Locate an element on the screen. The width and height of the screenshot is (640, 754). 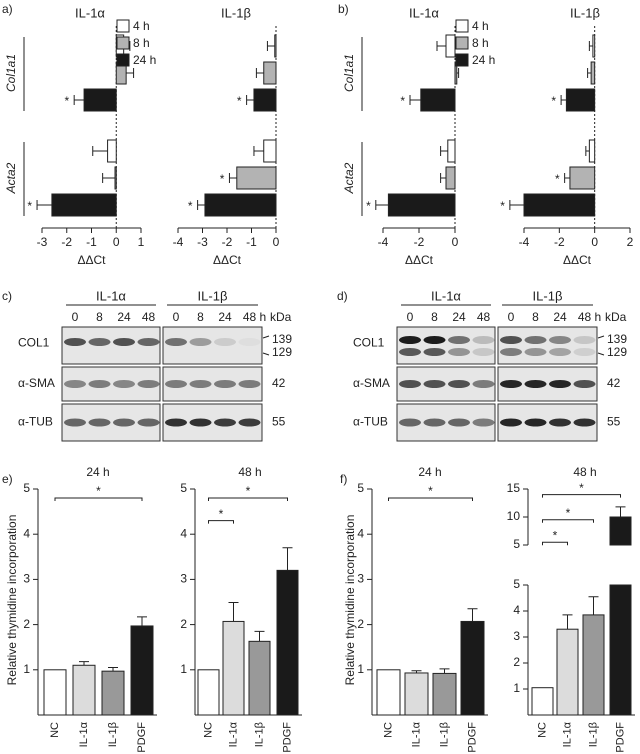
chart-title: 24 h is located at coordinates (429, 472).